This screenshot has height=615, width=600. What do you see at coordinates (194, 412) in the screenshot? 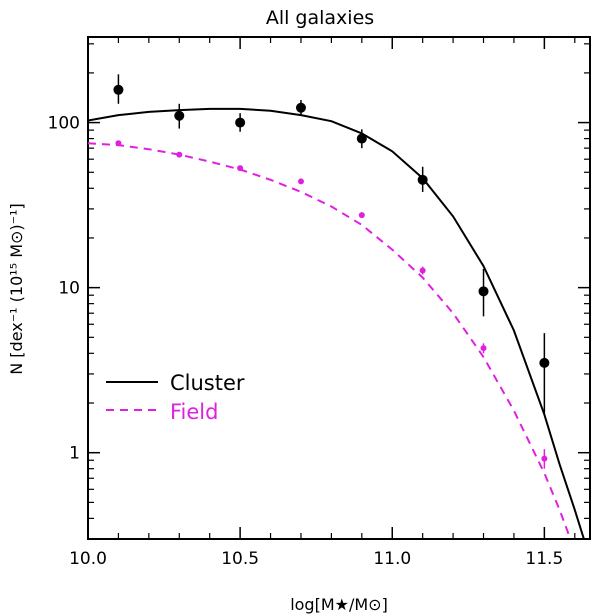
I see `legend-label-field: Field` at bounding box center [194, 412].